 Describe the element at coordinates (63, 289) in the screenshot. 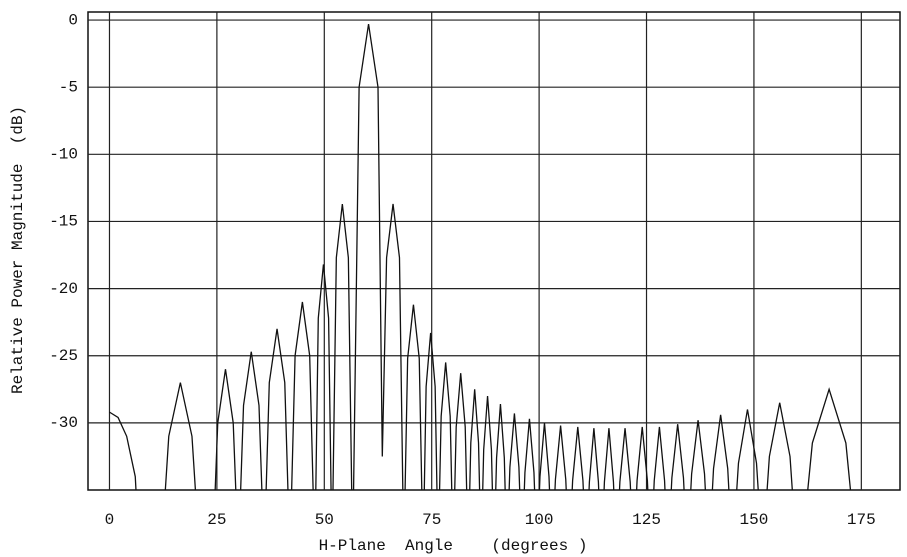

I see `y-tick-label: -20` at that location.